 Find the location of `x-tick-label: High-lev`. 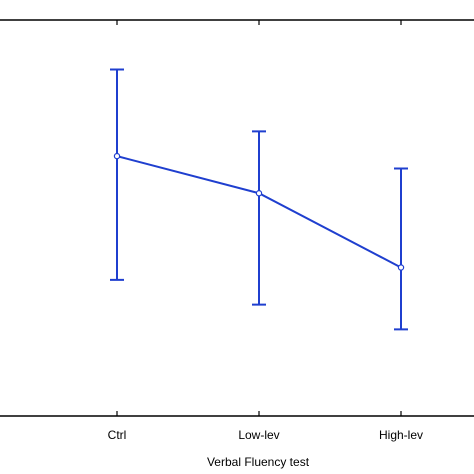

x-tick-label: High-lev is located at coordinates (401, 435).